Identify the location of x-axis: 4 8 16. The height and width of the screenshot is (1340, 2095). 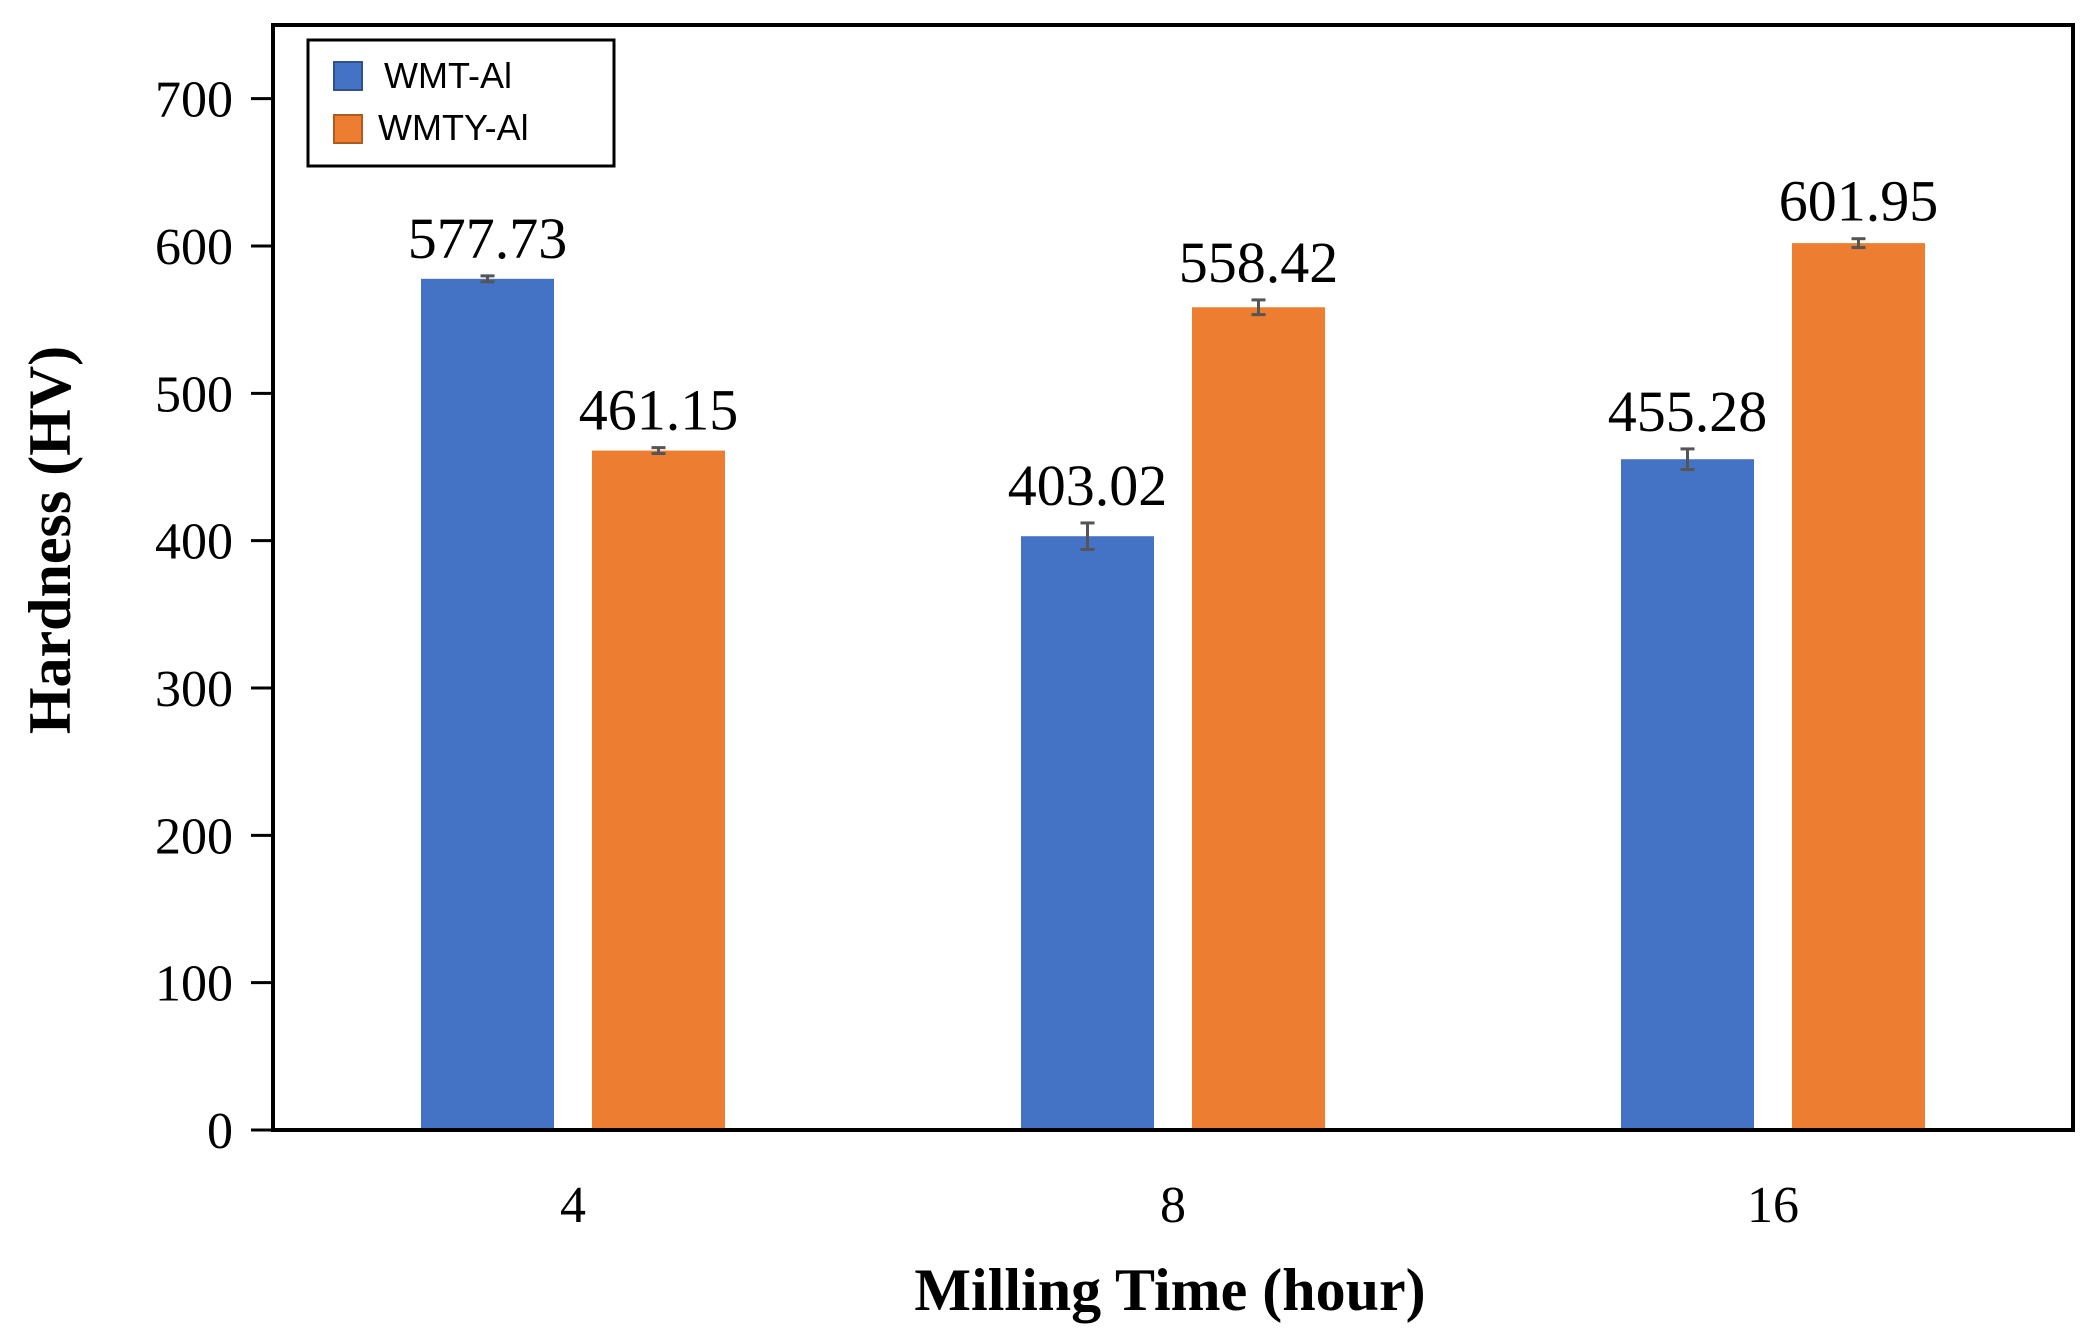
(1179, 1205).